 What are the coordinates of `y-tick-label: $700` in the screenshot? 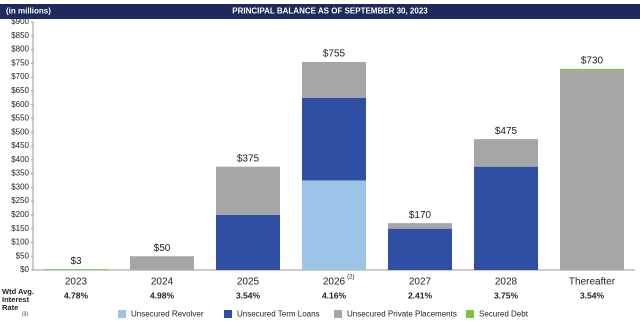 It's located at (20, 76).